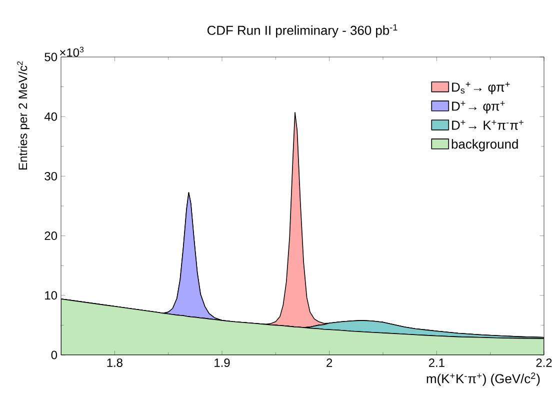 This screenshot has height=403, width=560. Describe the element at coordinates (478, 107) in the screenshot. I see `legend-label: D$^{+}$→ φπ$^{+}$` at that location.